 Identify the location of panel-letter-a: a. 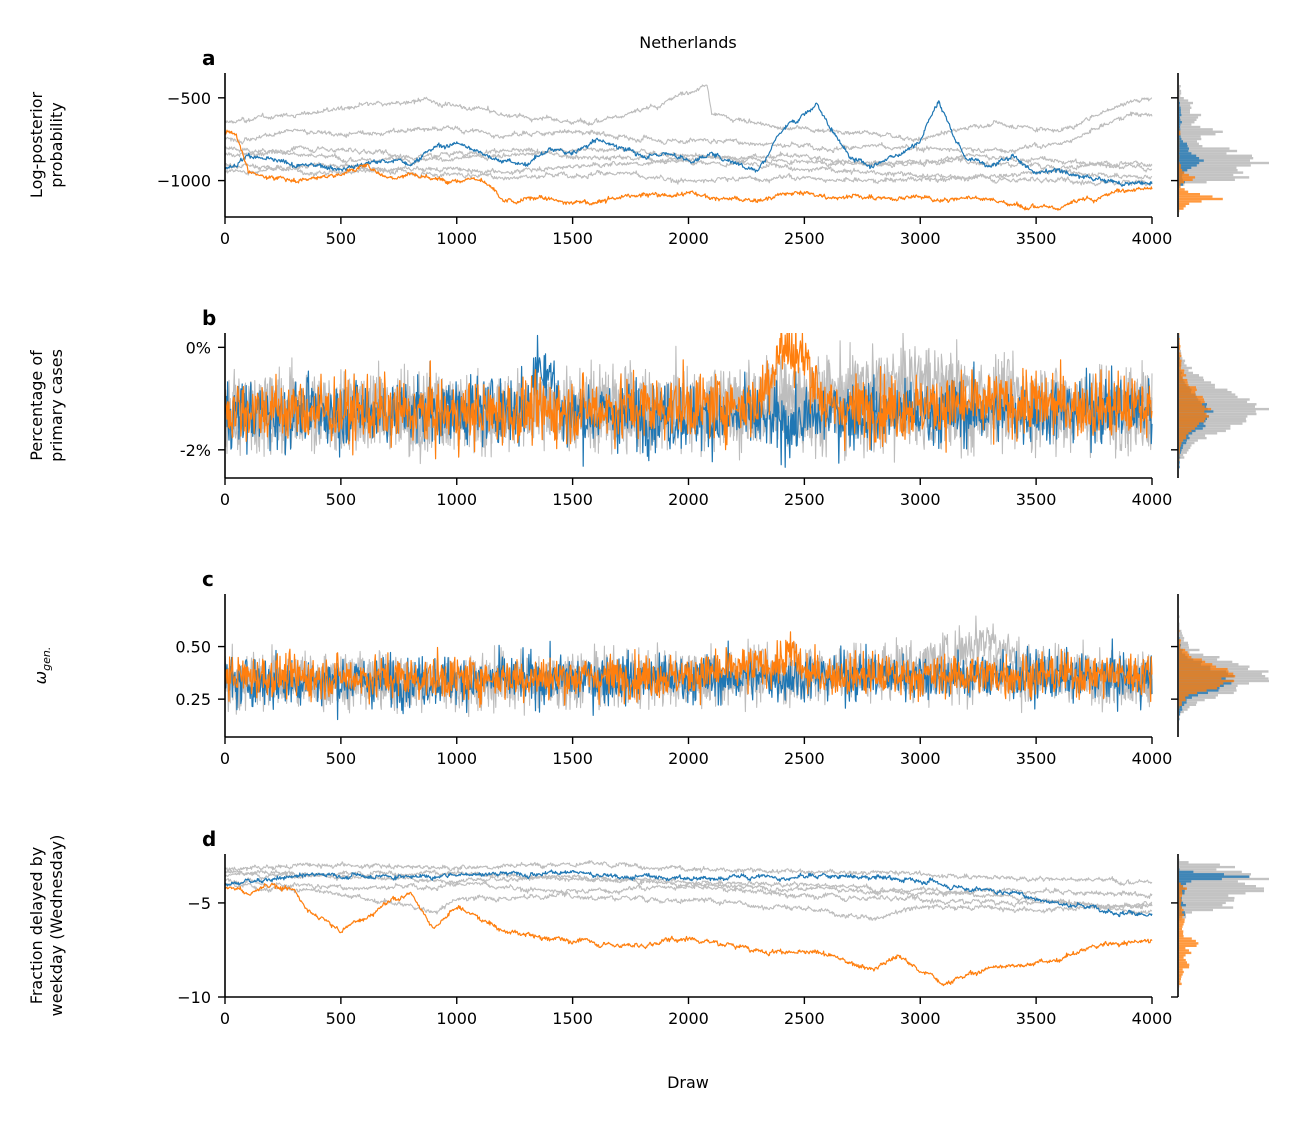
(209, 58).